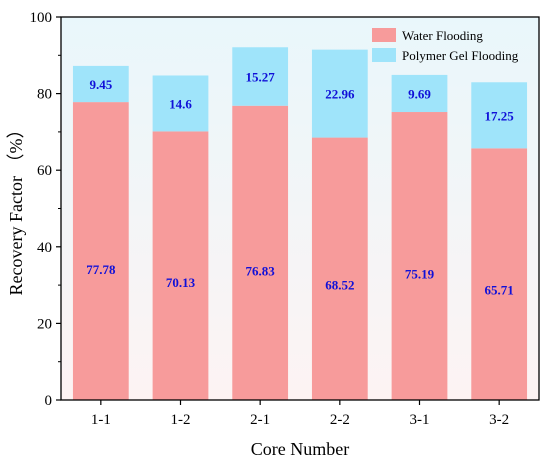 The image size is (550, 471). What do you see at coordinates (44, 248) in the screenshot?
I see `y-tick-label-40: 40` at bounding box center [44, 248].